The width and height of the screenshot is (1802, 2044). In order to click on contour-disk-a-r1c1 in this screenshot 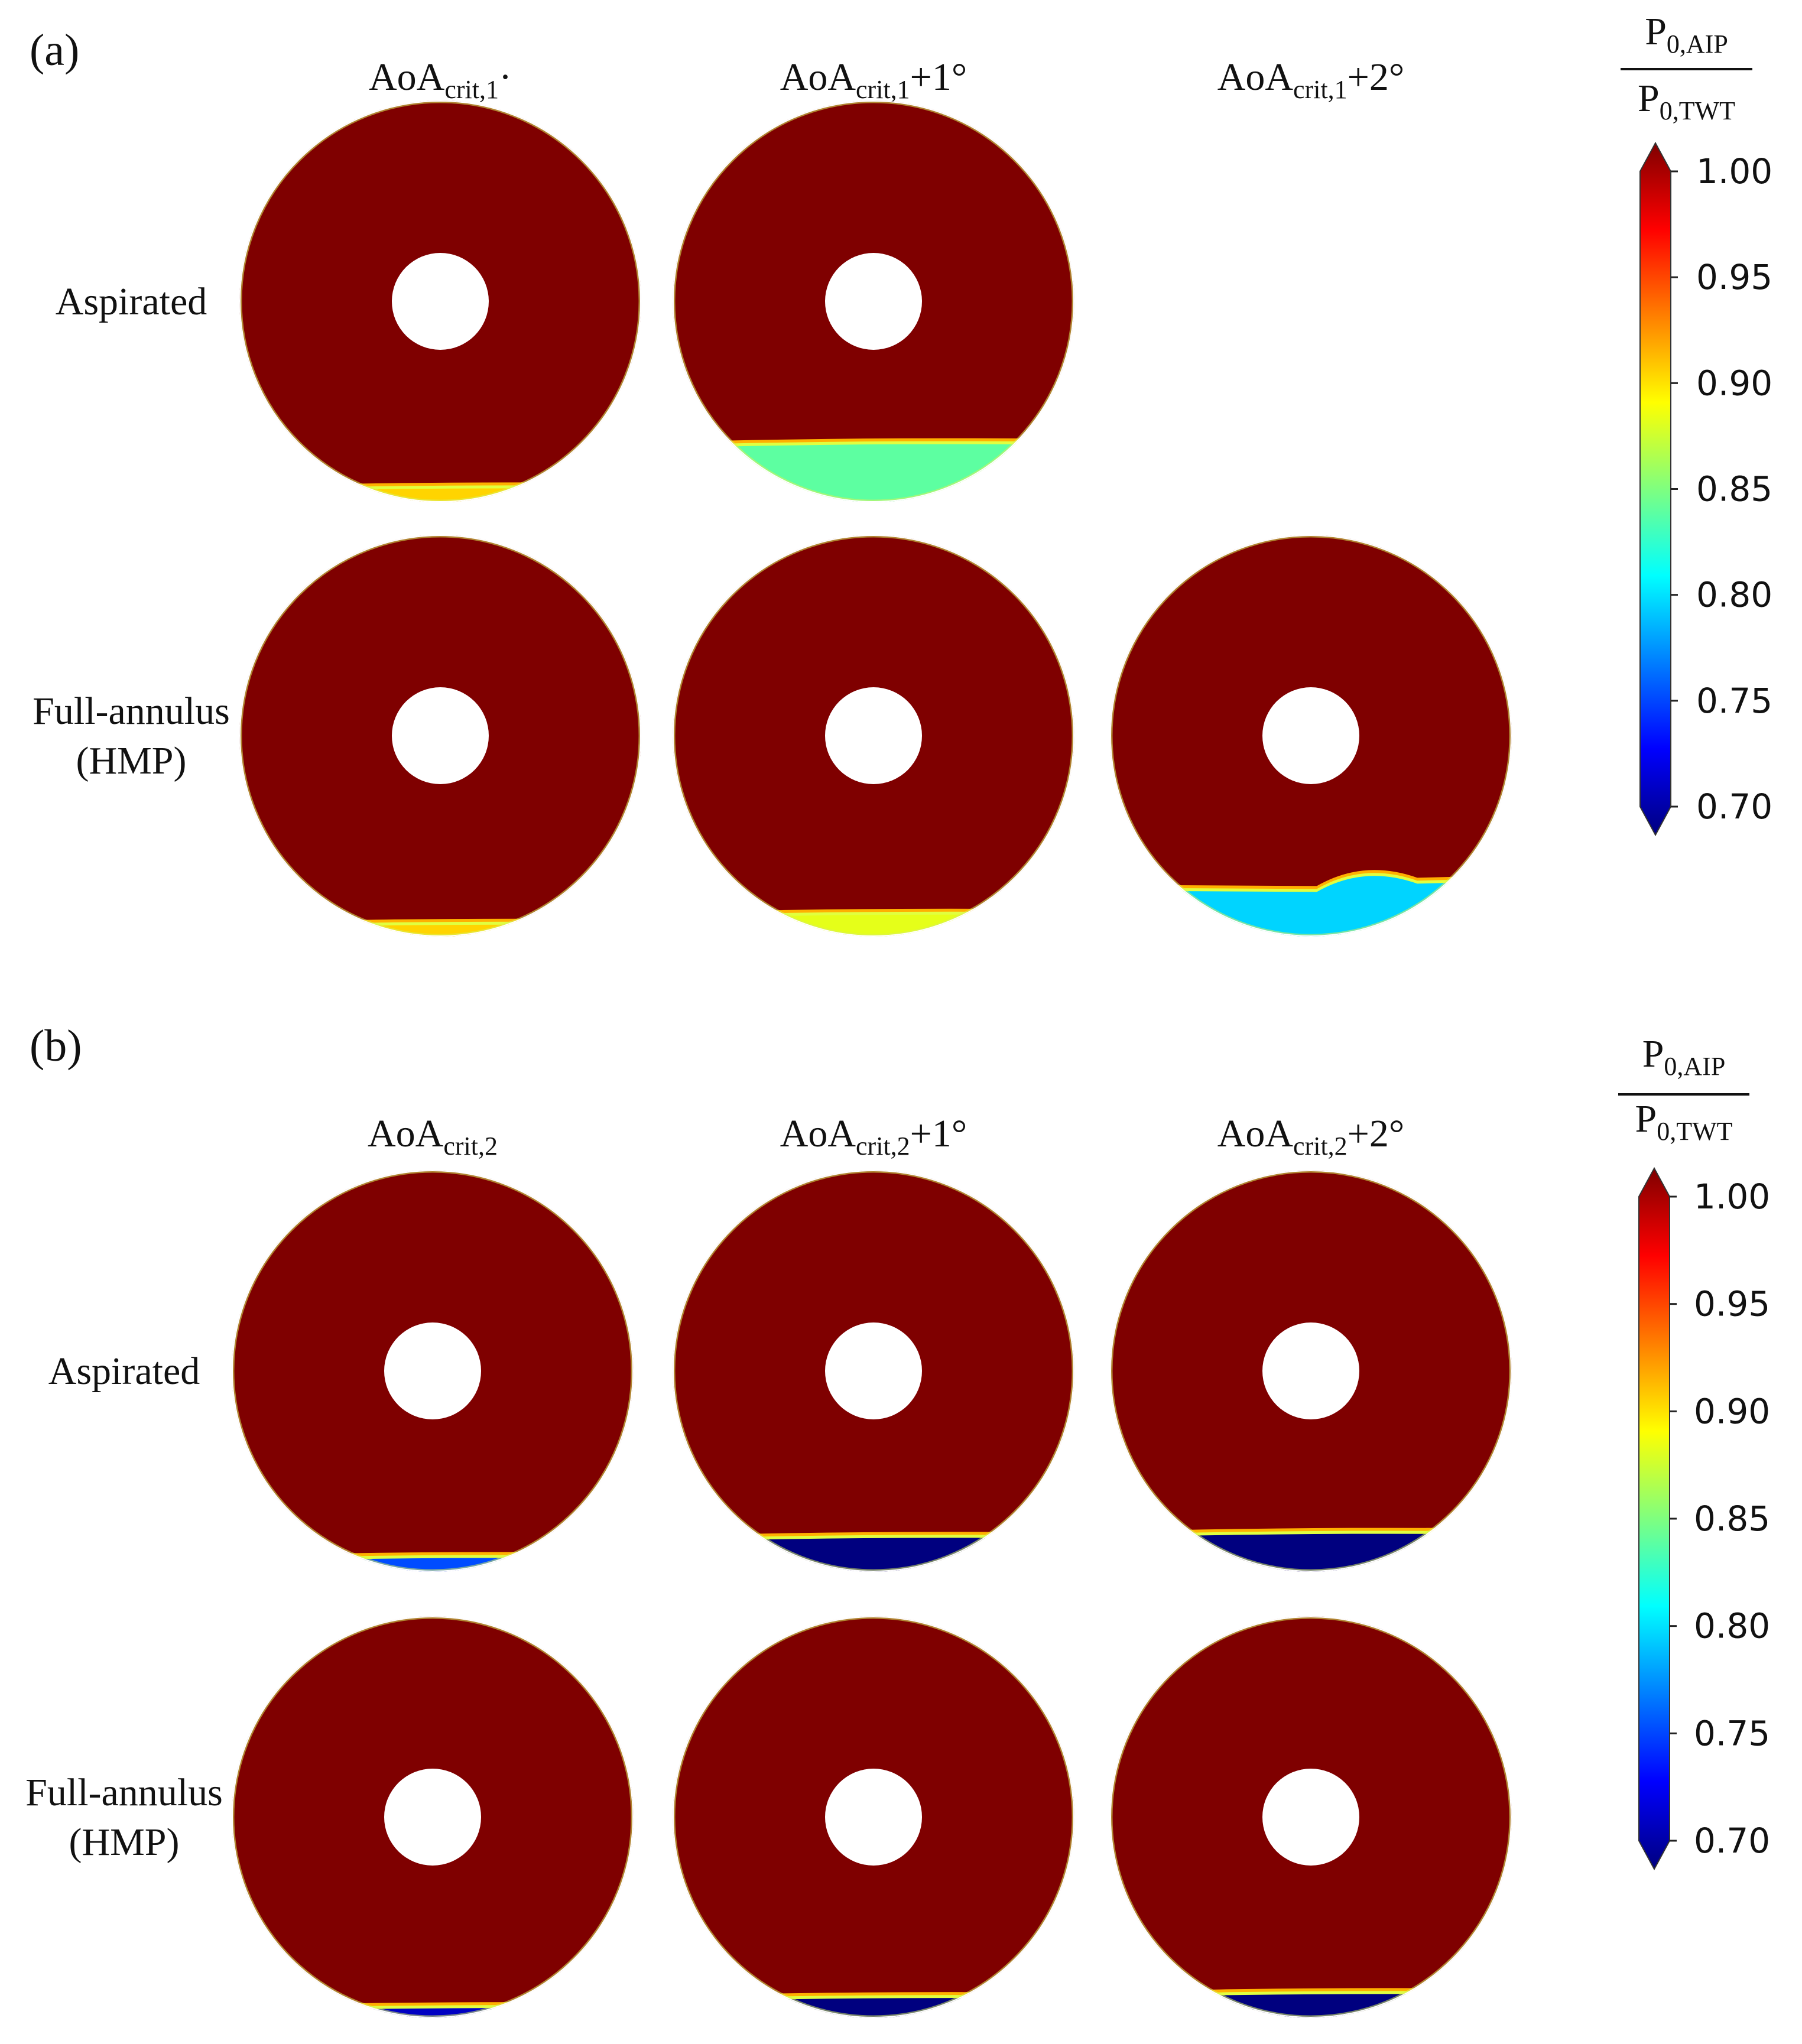, I will do `click(873, 736)`.